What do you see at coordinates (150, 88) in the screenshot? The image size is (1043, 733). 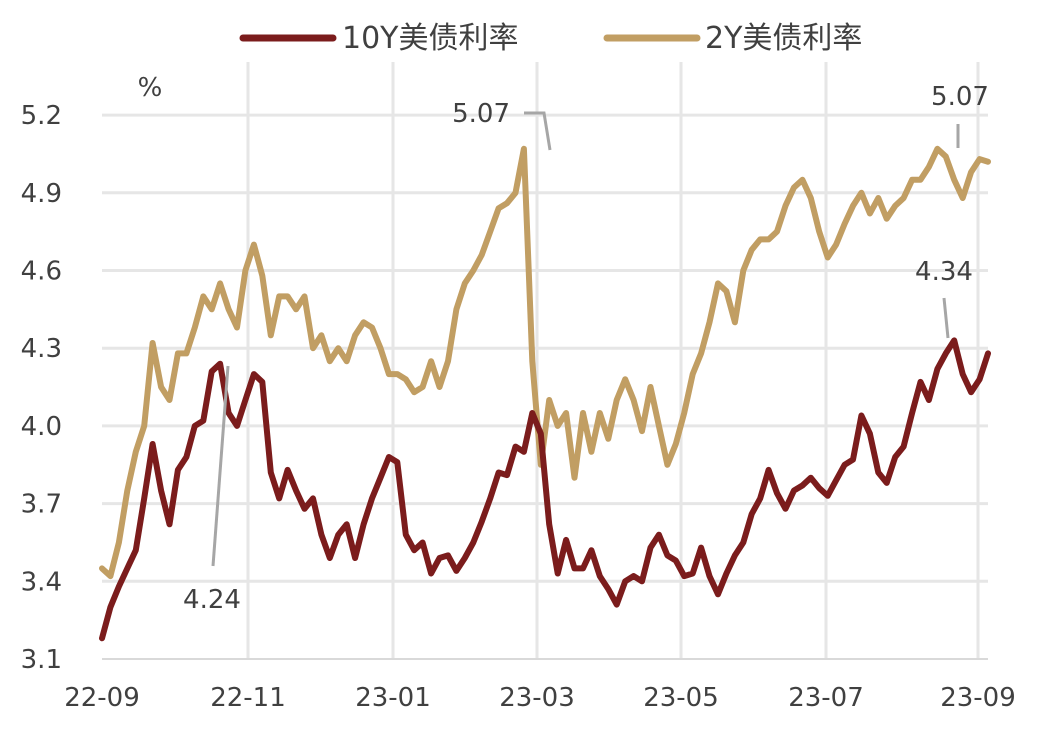 I see `unit-label: %` at bounding box center [150, 88].